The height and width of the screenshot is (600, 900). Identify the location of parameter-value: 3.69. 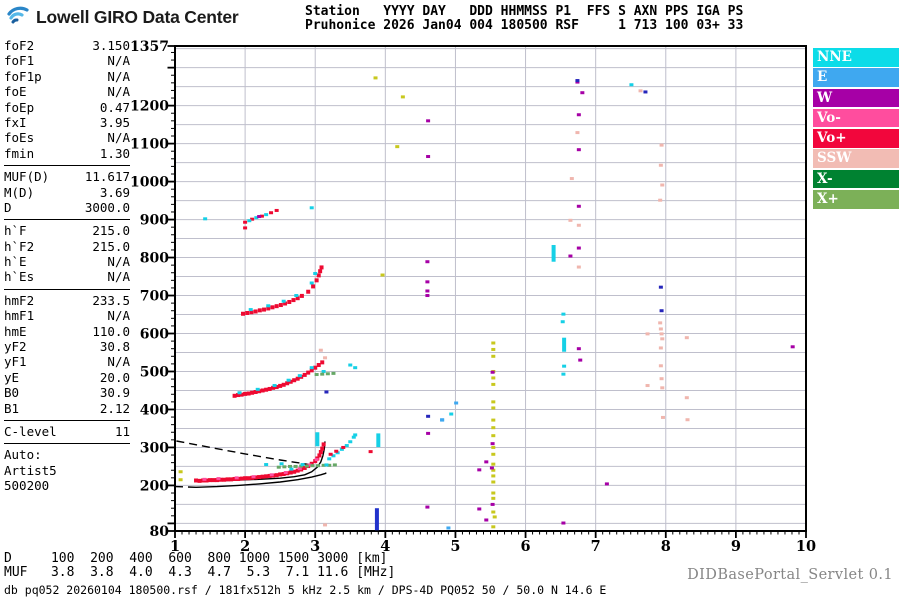
(114, 192).